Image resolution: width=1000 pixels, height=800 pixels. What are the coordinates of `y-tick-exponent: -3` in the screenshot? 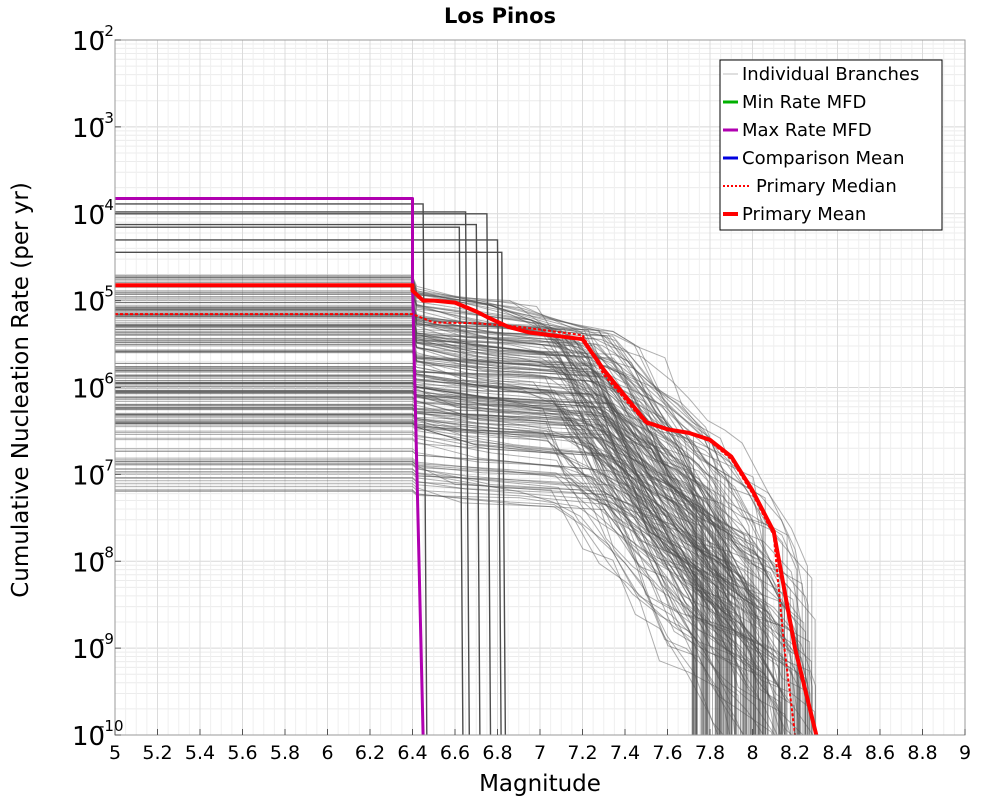 It's located at (106, 118).